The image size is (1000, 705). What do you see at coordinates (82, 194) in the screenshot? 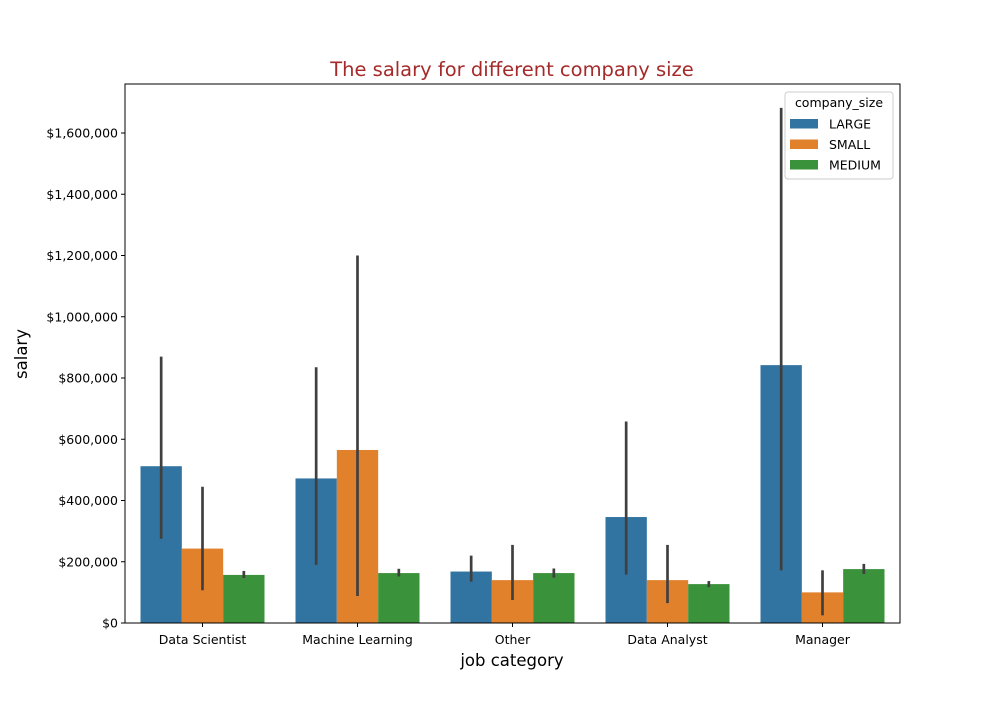
I see `y-tick-label: $1,400,000` at bounding box center [82, 194].